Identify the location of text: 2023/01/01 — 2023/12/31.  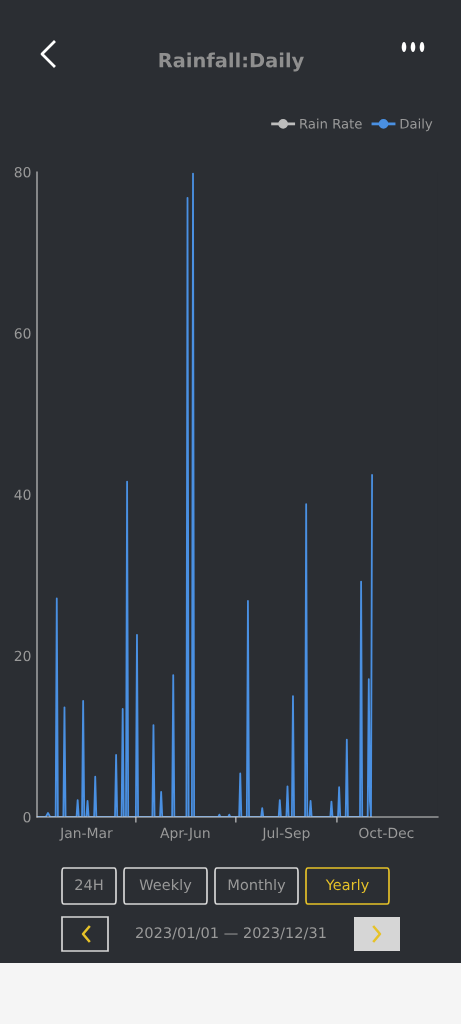
(231, 933).